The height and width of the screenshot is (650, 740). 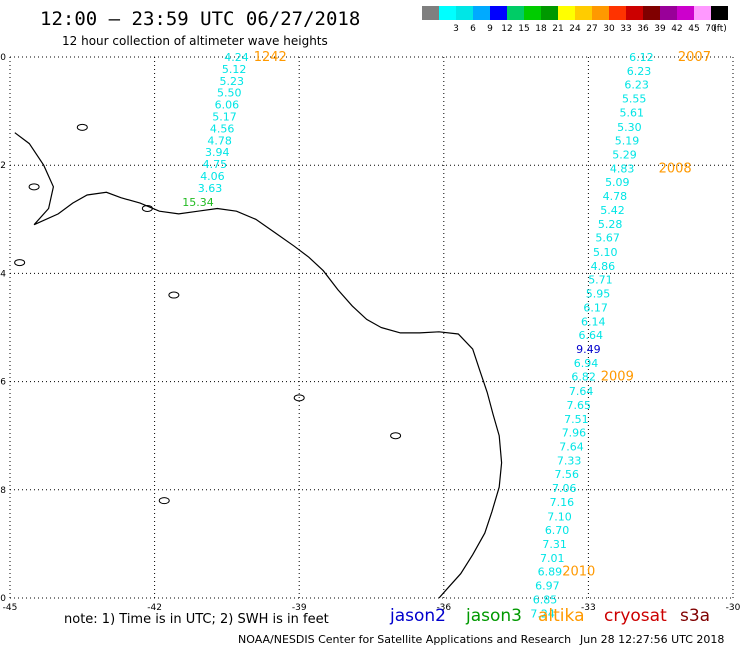 What do you see at coordinates (561, 616) in the screenshot?
I see `satellite-label: altika` at bounding box center [561, 616].